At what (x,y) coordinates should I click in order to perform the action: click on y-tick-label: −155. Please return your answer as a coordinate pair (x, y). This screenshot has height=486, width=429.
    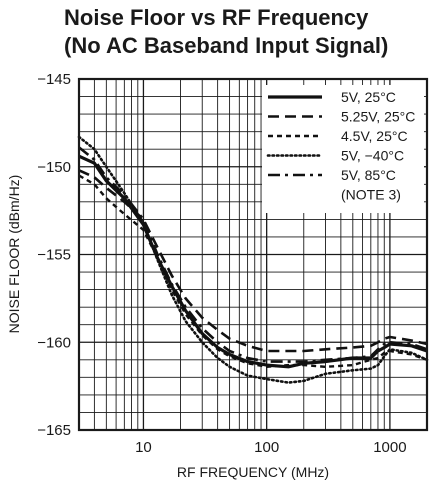
    Looking at the image, I should click on (54, 255).